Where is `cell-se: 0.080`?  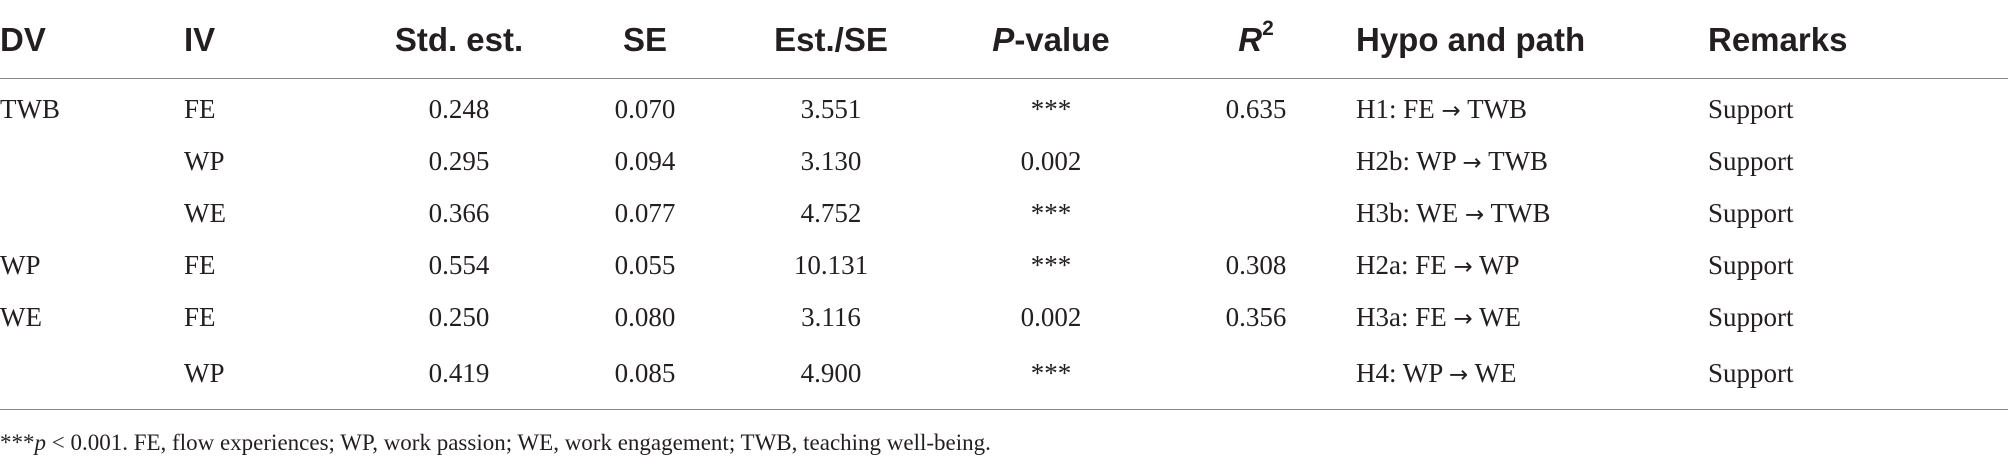
cell-se: 0.080 is located at coordinates (645, 316).